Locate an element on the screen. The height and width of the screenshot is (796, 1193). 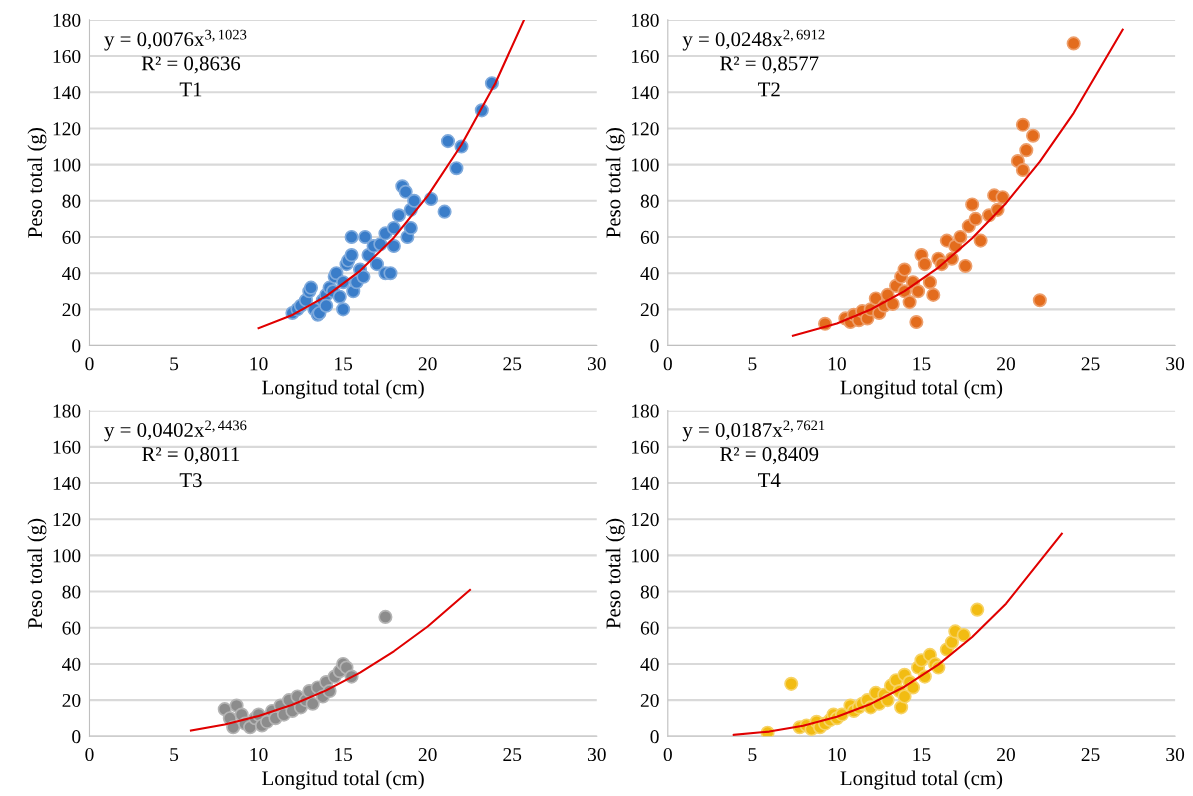
annotation: y = 0,0402x$^{2,4436}$ is located at coordinates (175, 431).